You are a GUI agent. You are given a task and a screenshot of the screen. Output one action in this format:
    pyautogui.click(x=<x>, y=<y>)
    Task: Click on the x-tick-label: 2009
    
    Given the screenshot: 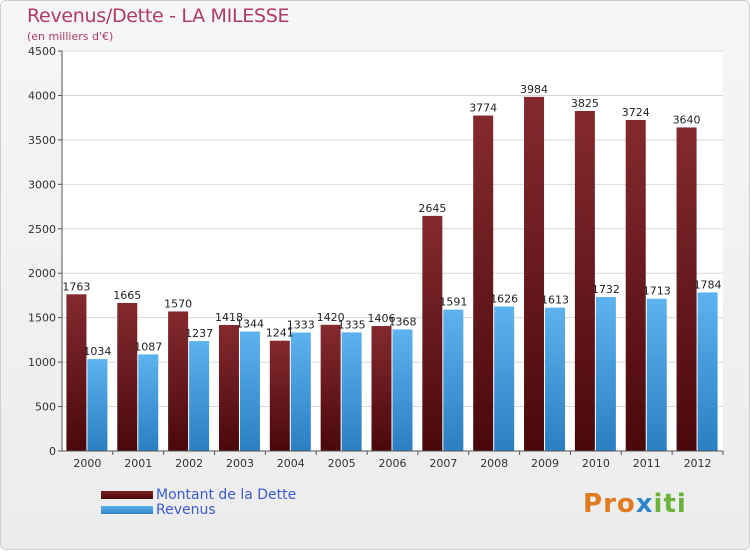 What is the action you would take?
    pyautogui.click(x=545, y=463)
    